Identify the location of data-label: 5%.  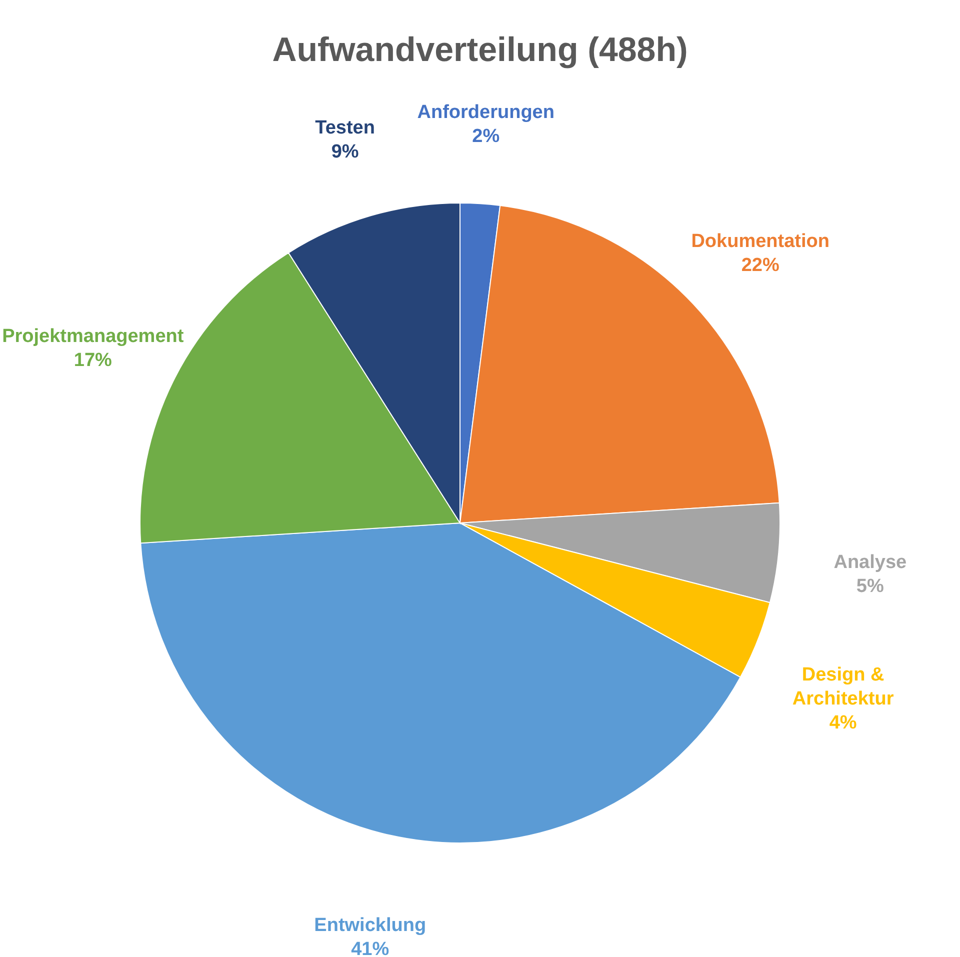
(870, 586).